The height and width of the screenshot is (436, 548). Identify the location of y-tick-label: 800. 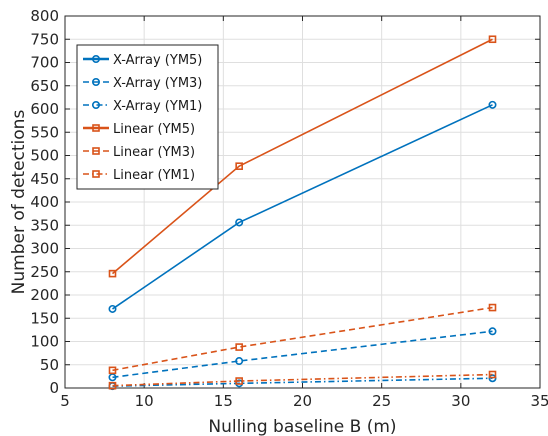
(44, 16).